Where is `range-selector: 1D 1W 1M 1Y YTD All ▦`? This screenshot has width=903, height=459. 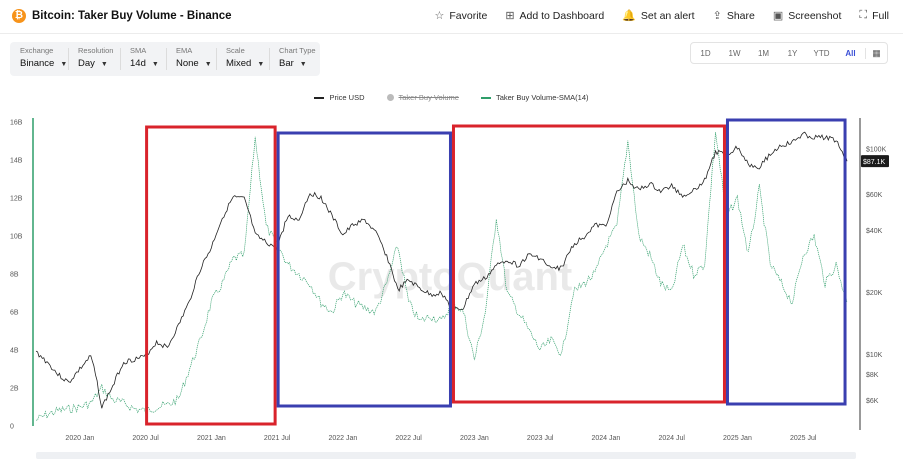
range-selector: 1D 1W 1M 1Y YTD All ▦ is located at coordinates (789, 53).